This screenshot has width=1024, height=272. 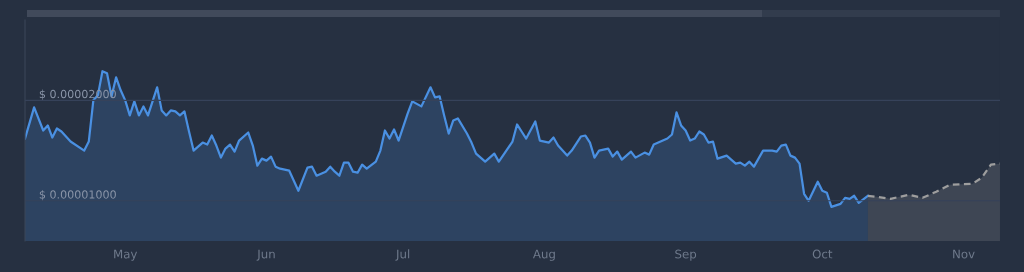 I want to click on x-tick-label: Nov, so click(x=964, y=254).